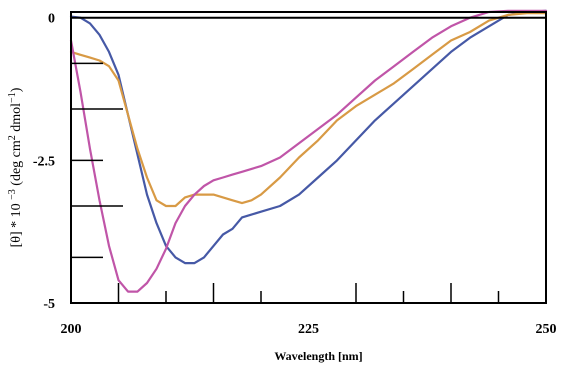  Describe the element at coordinates (546, 329) in the screenshot. I see `x-tick-label: 250` at that location.